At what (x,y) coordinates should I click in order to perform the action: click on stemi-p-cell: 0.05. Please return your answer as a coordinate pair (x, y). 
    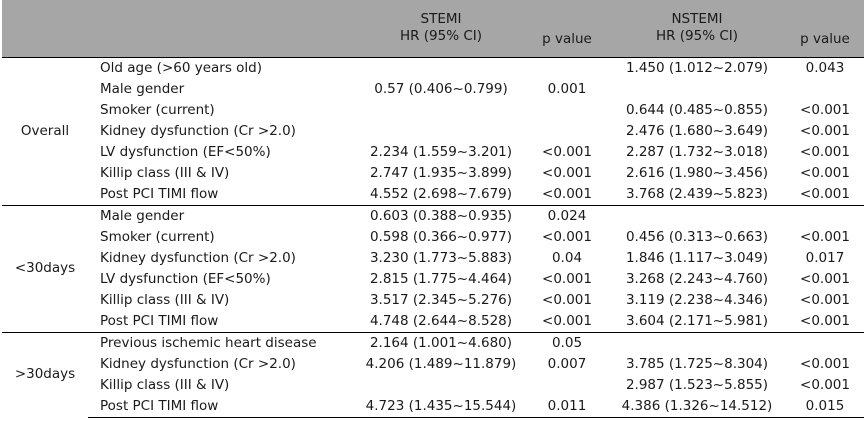
    Looking at the image, I should click on (567, 342).